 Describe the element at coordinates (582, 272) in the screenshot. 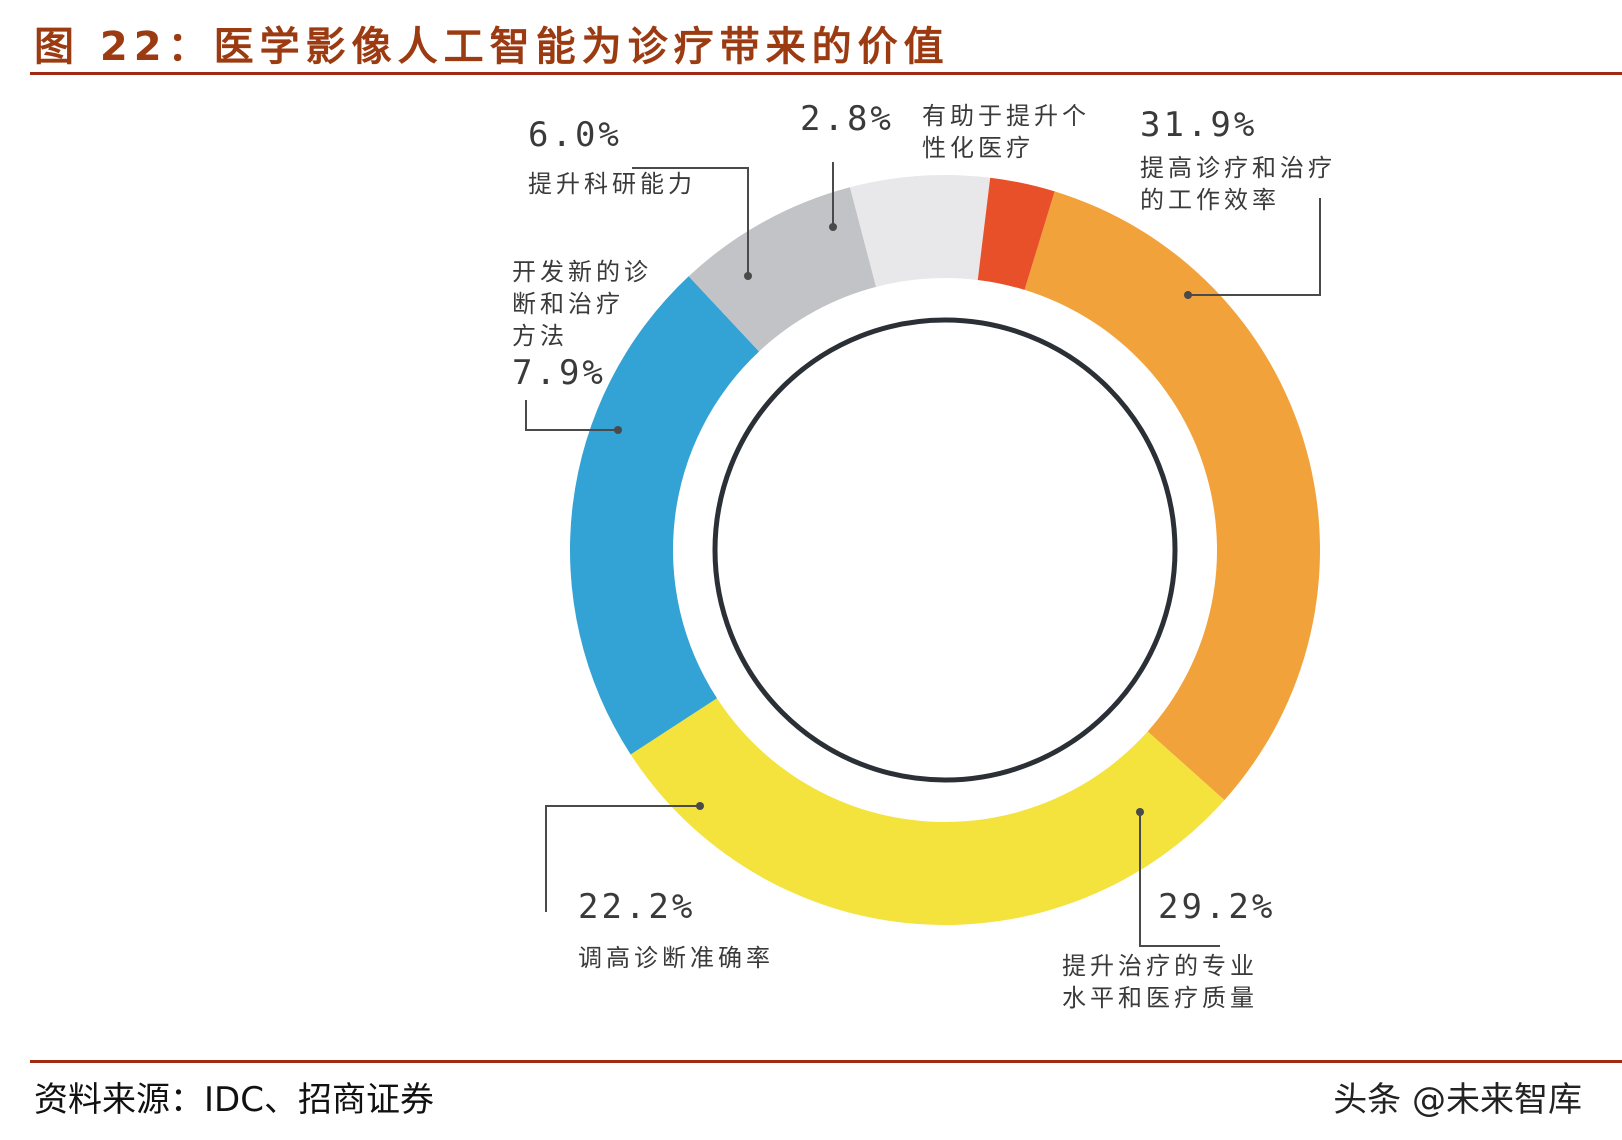

I see `category-label-4-line-1: 开发新的诊` at that location.